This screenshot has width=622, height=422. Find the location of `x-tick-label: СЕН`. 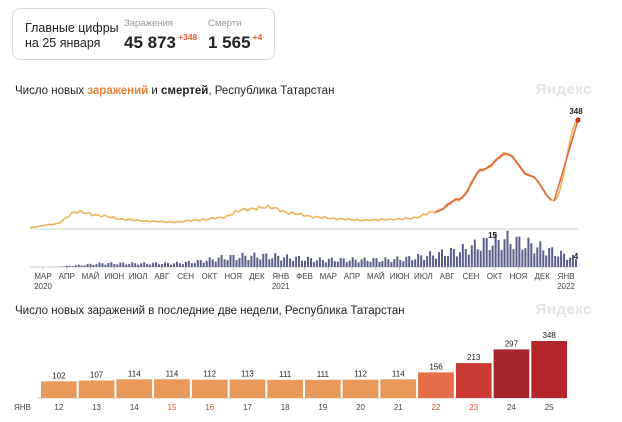

x-tick-label: СЕН is located at coordinates (185, 276).